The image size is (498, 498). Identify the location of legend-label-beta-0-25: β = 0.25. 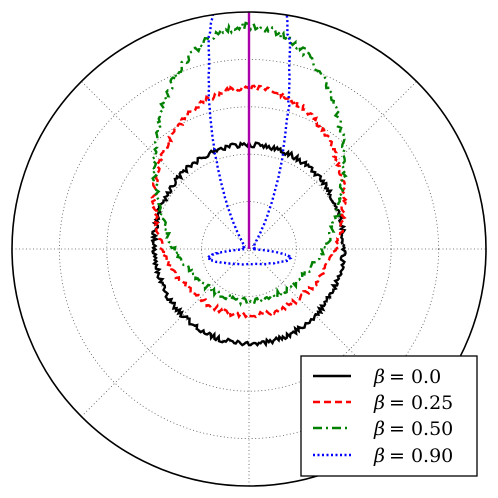
(413, 403).